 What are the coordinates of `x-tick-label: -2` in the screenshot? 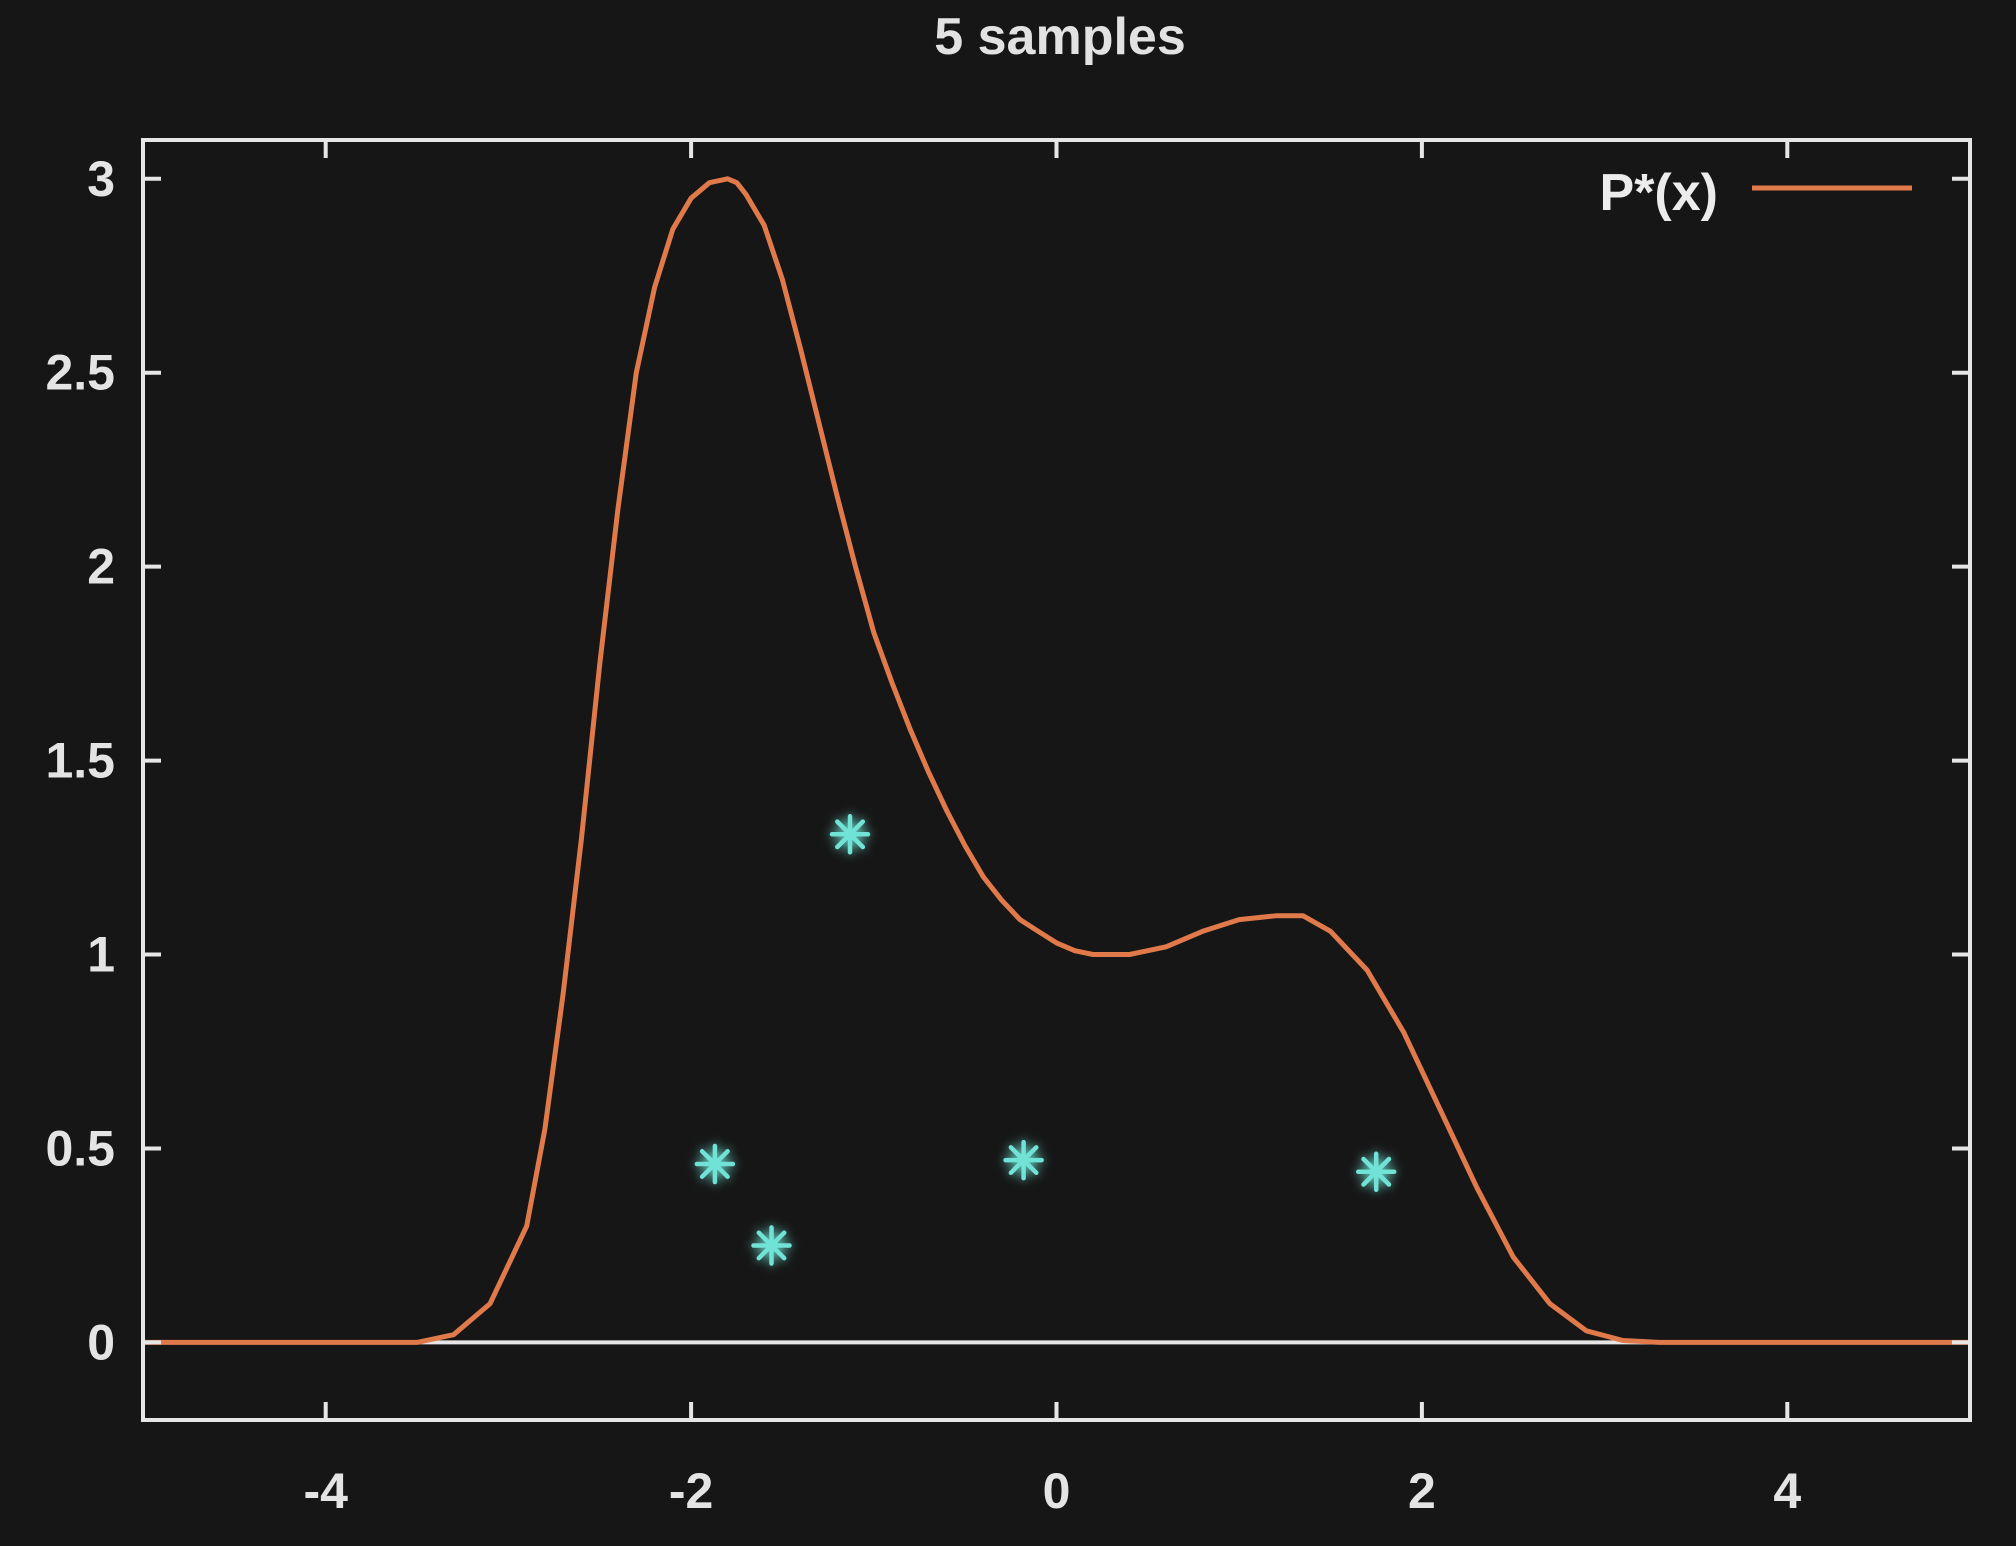 It's located at (691, 1491).